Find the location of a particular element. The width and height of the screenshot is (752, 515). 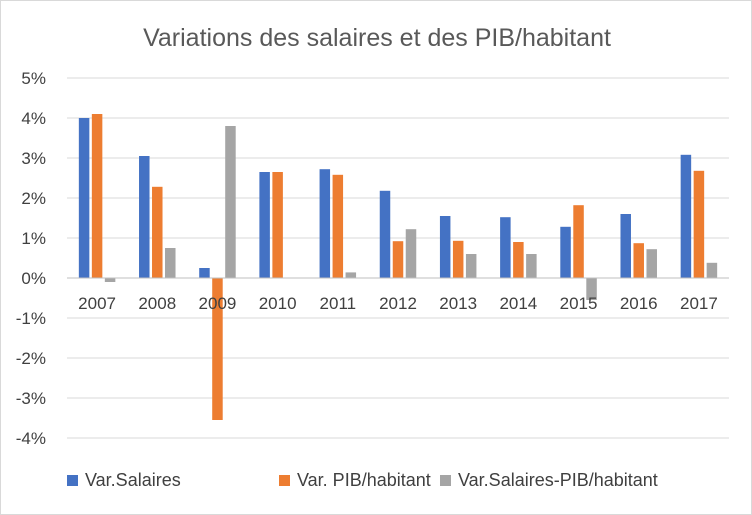

y-axis-ticks: 5% 4% 3% 2% 1% 0% -1% -2% -3% -4% is located at coordinates (31, 258).